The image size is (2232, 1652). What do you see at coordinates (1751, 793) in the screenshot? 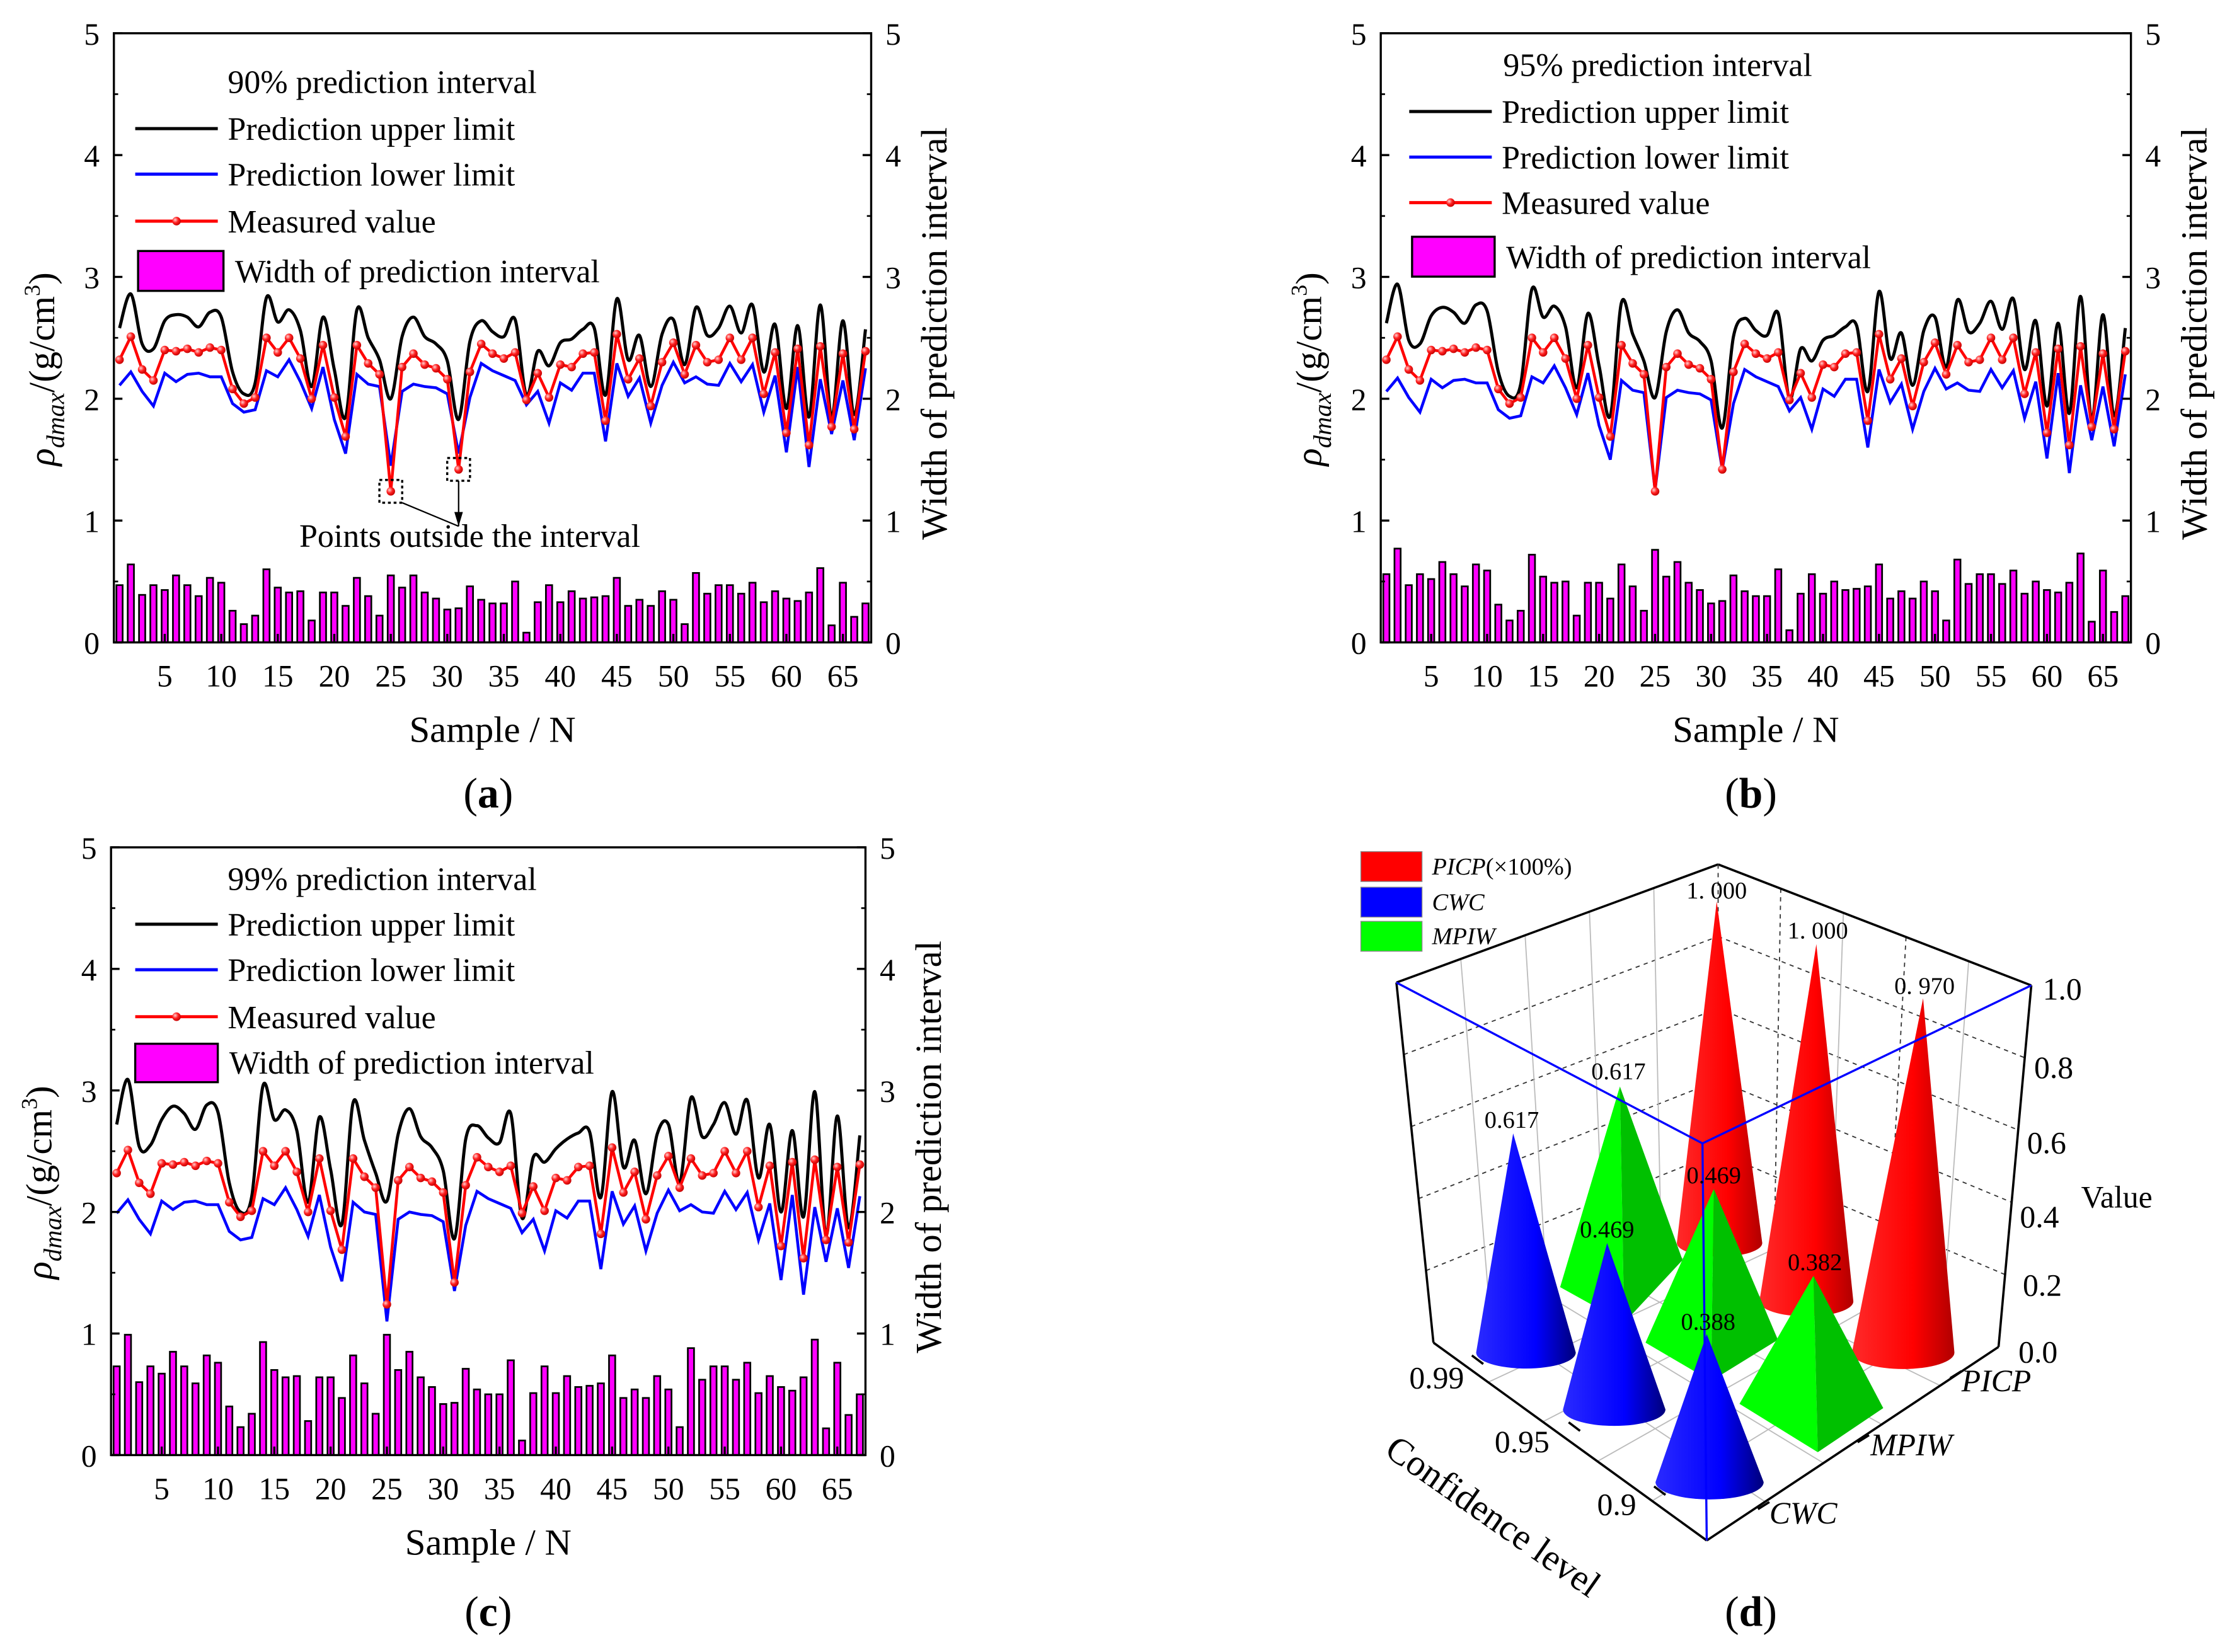
I see `caption-letter: b` at bounding box center [1751, 793].